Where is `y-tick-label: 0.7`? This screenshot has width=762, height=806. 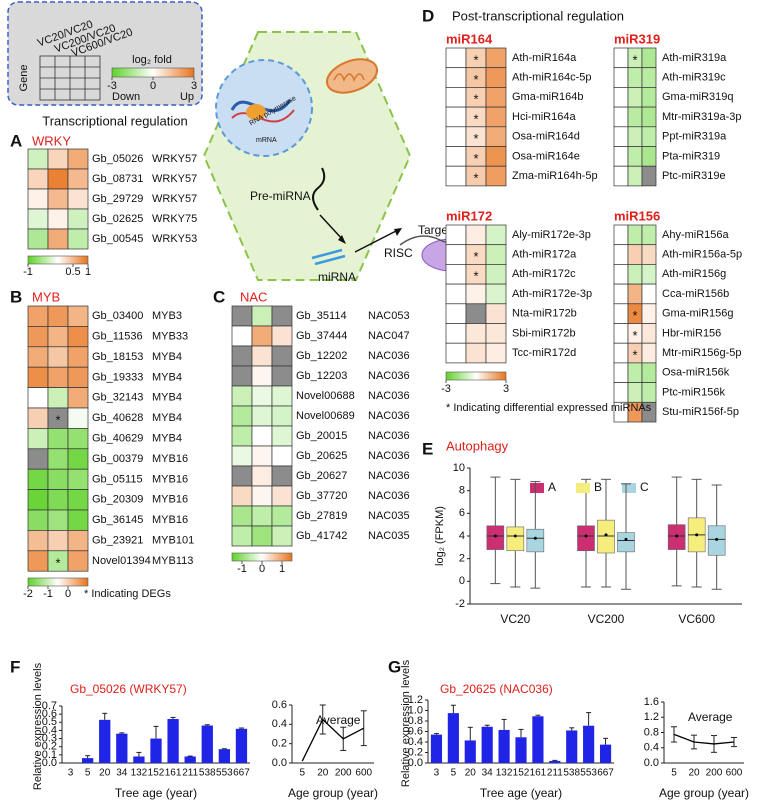
y-tick-label: 0.7 is located at coordinates (49, 706).